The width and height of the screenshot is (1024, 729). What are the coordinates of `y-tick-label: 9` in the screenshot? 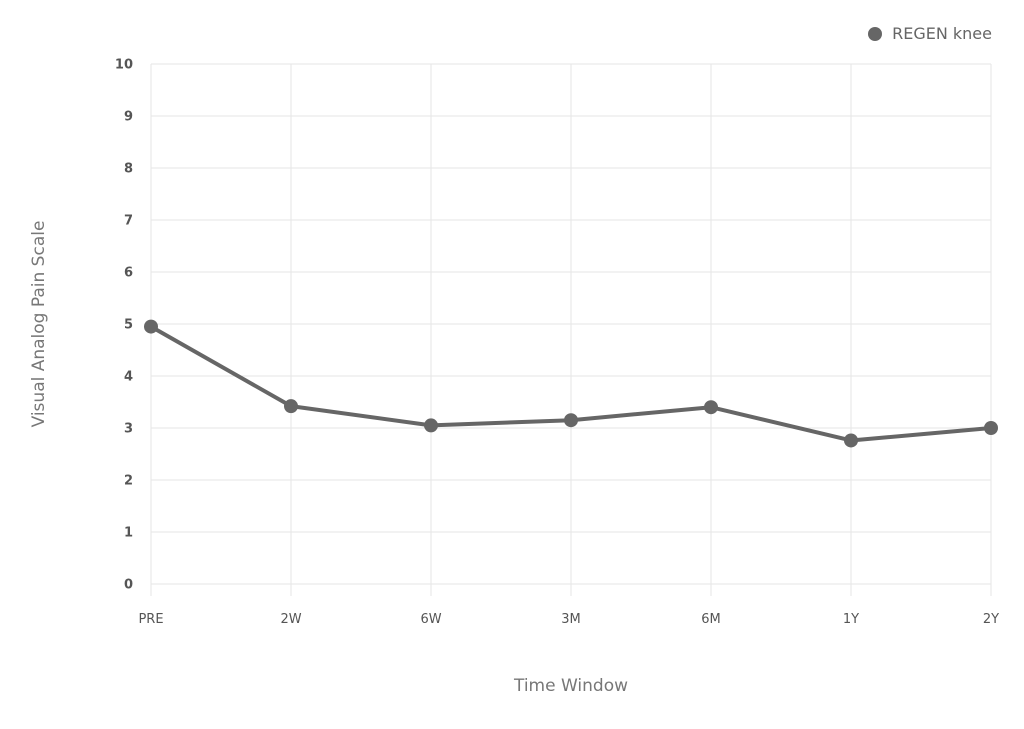 It's located at (128, 117).